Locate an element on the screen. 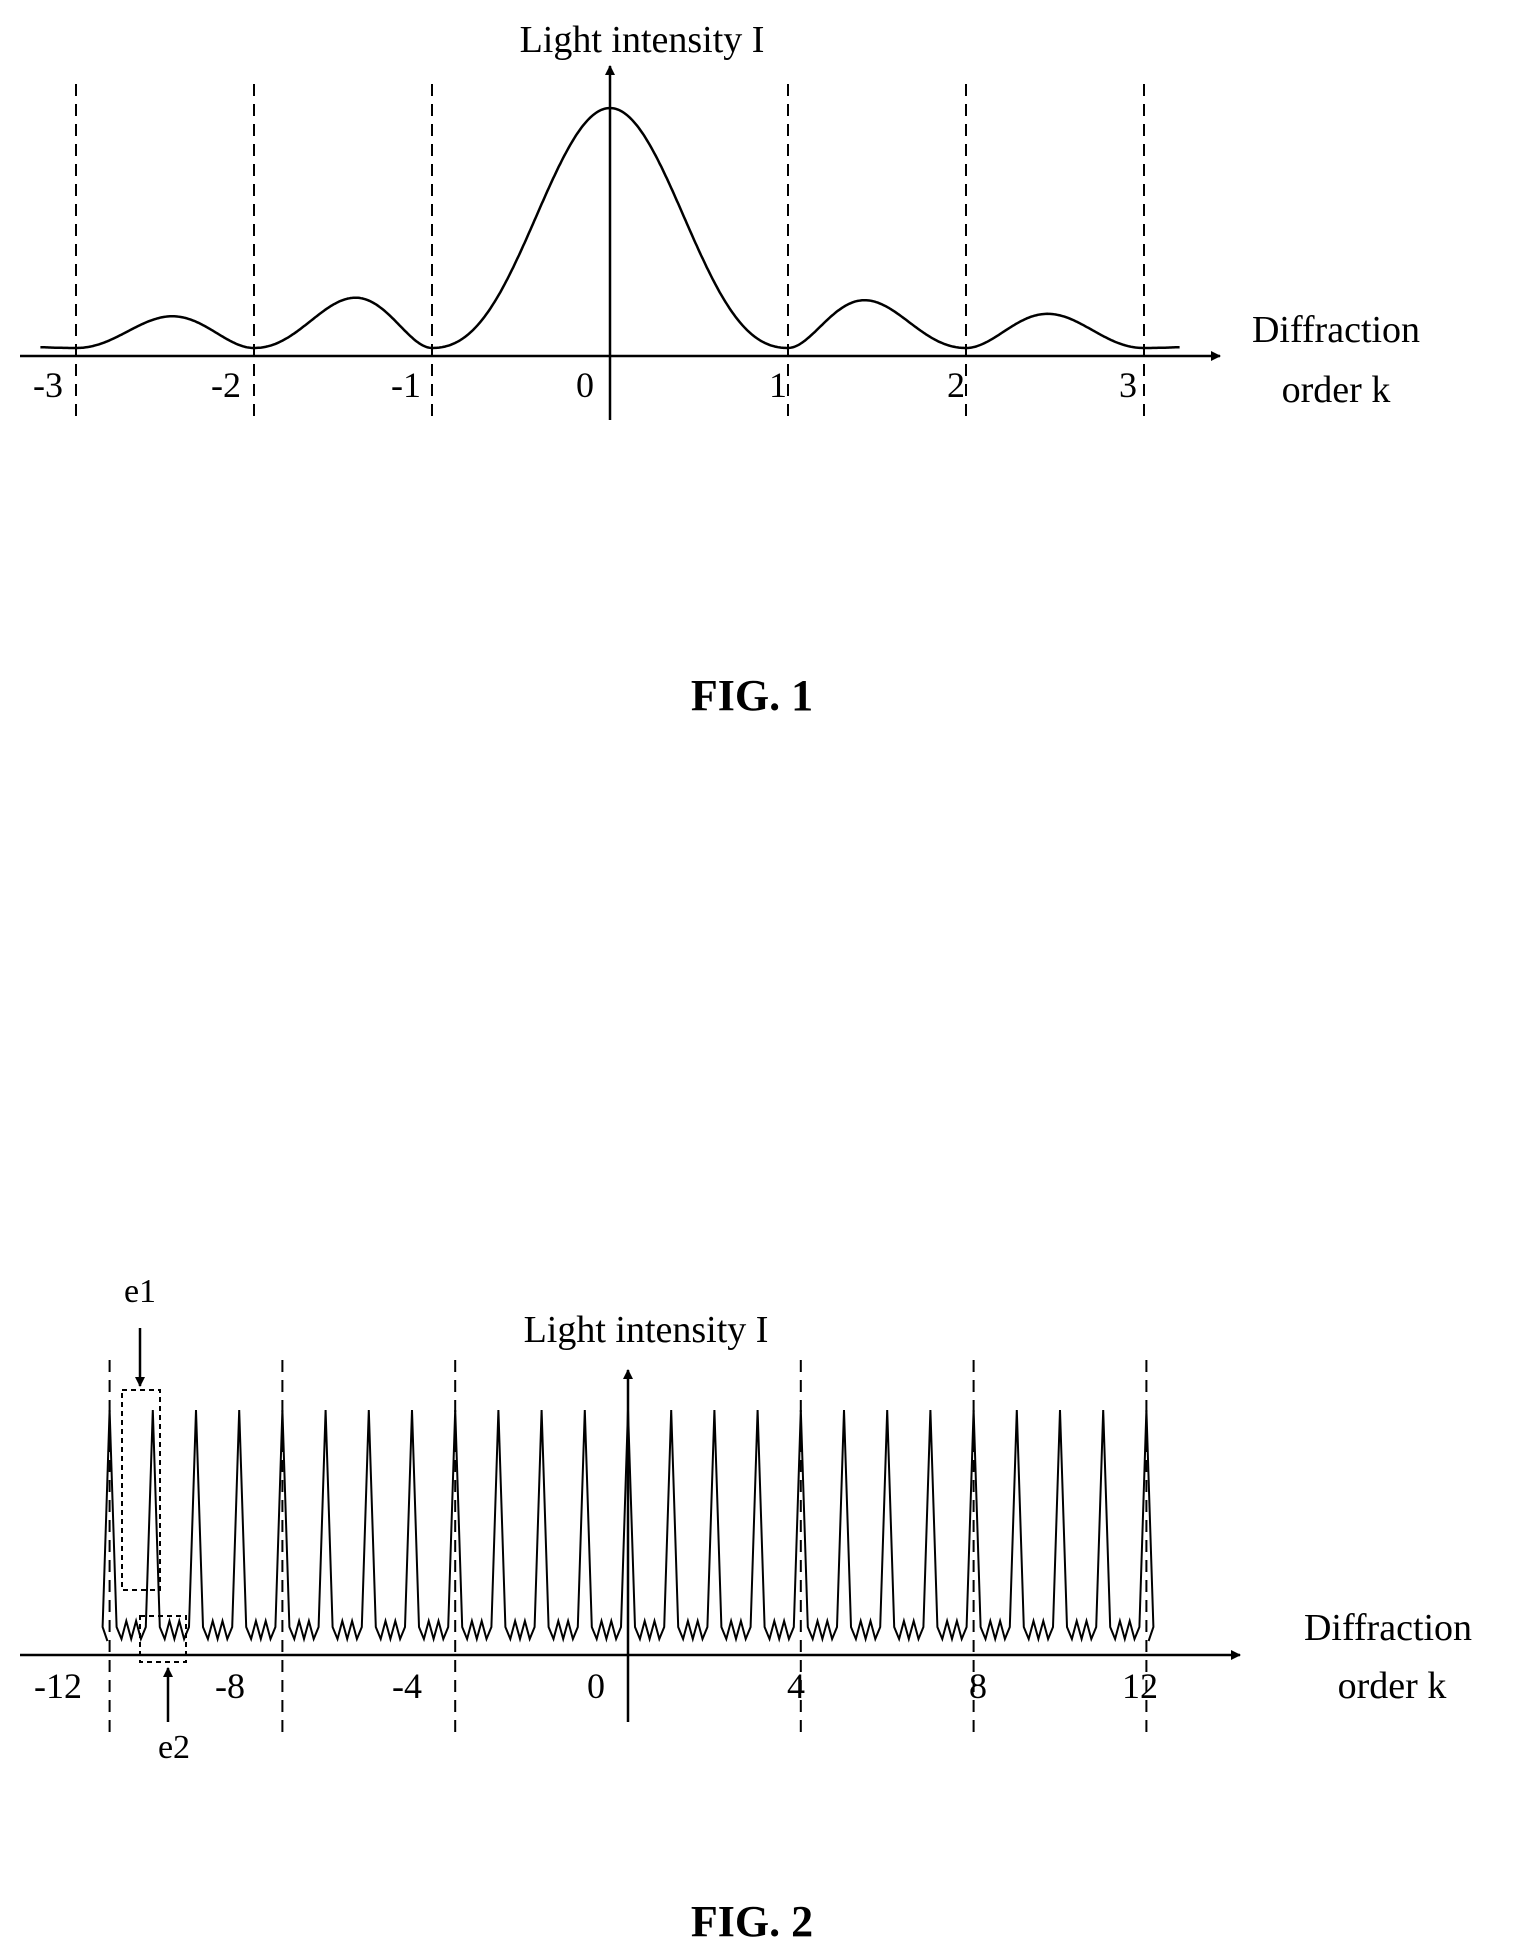 The image size is (1516, 1956). fig1-caption: FIG. 1 is located at coordinates (752, 695).